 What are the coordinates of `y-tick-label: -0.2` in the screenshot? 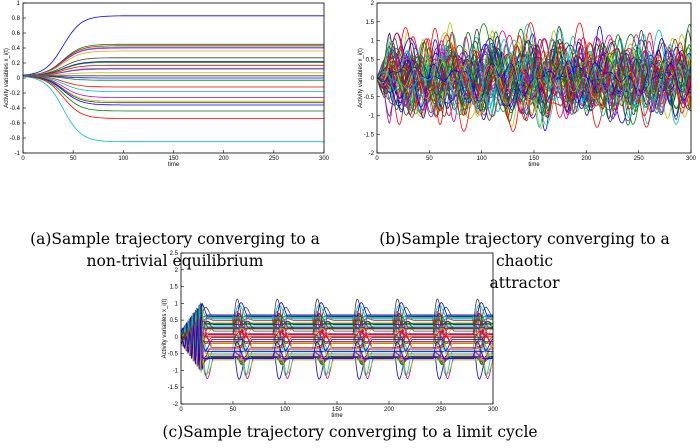 It's located at (15, 94).